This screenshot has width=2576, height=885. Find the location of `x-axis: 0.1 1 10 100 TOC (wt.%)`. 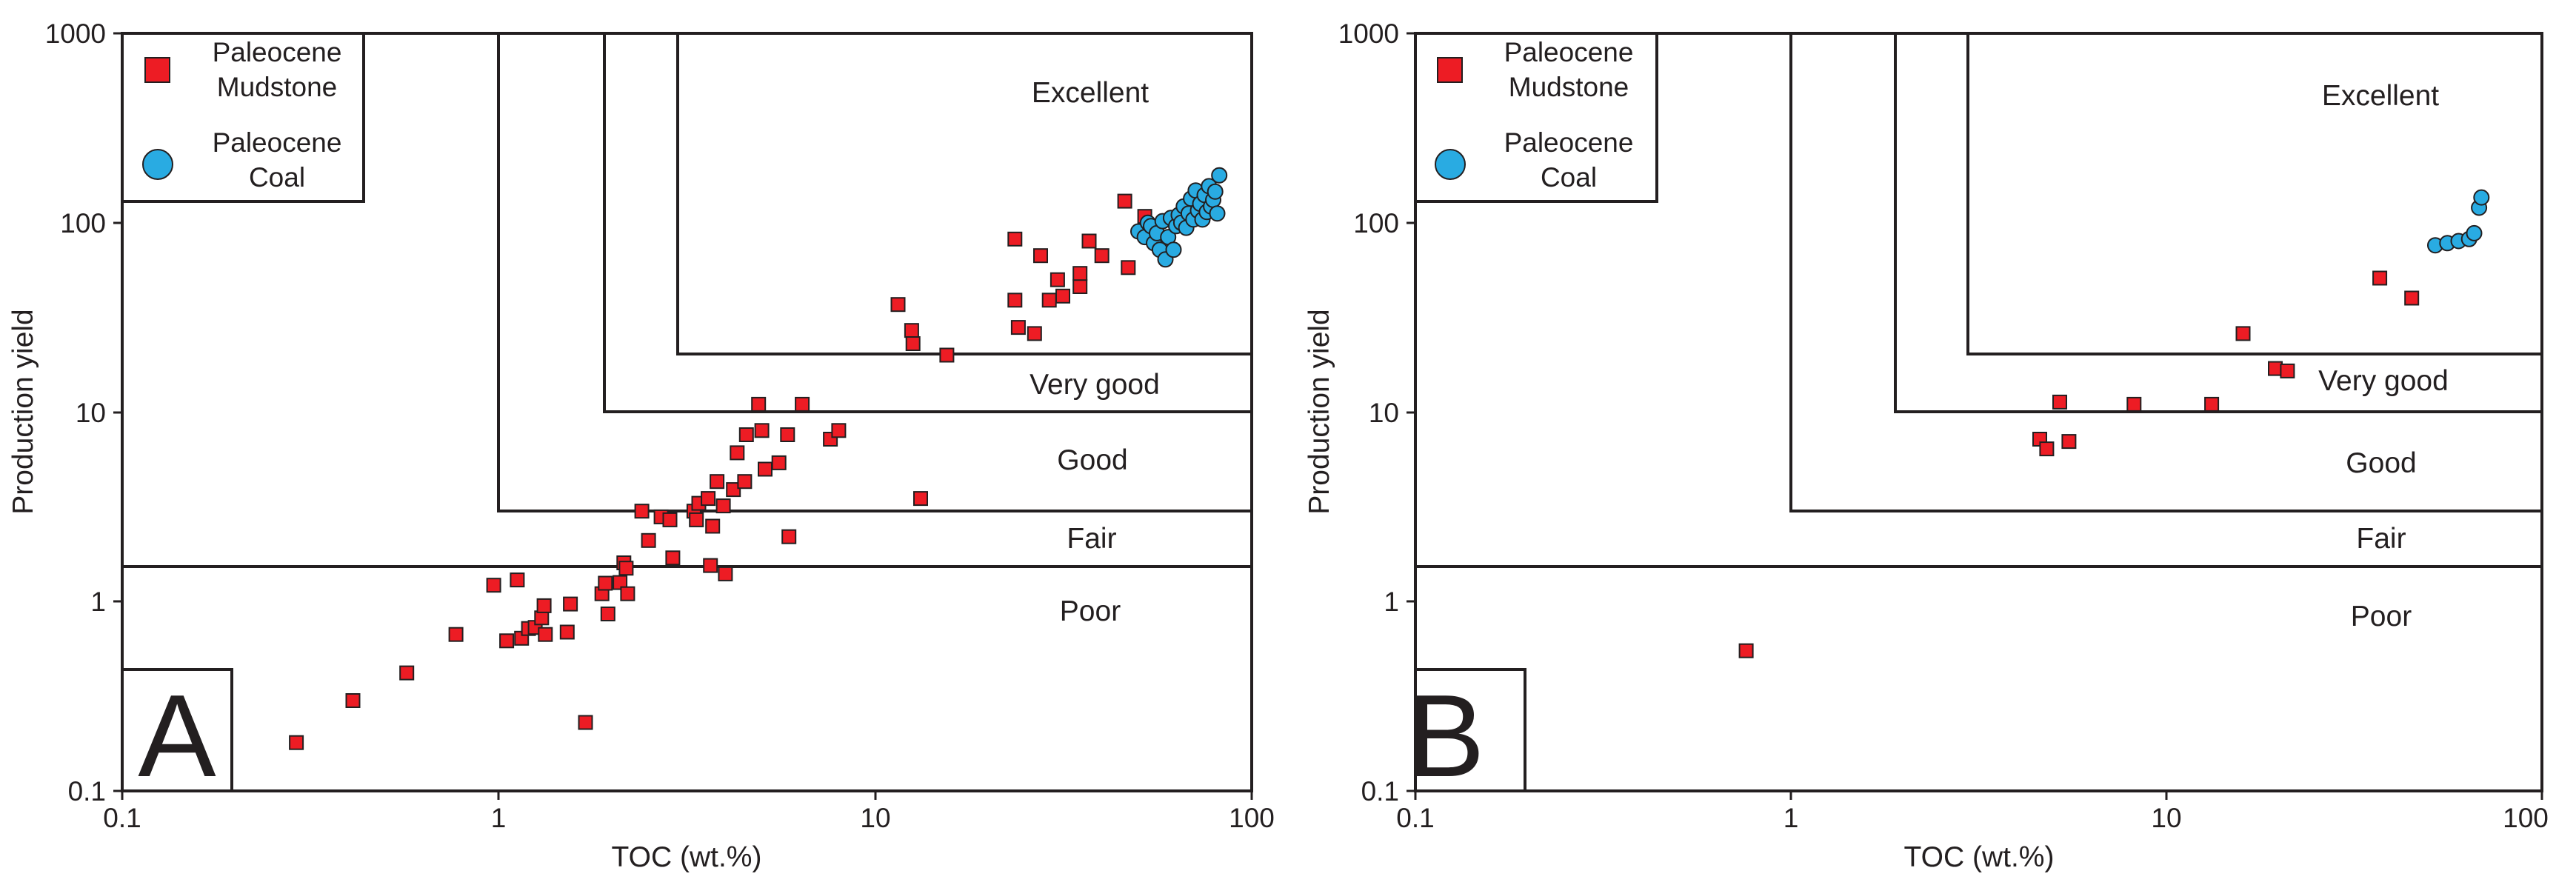

x-axis: 0.1 1 10 100 TOC (wt.%) is located at coordinates (689, 832).